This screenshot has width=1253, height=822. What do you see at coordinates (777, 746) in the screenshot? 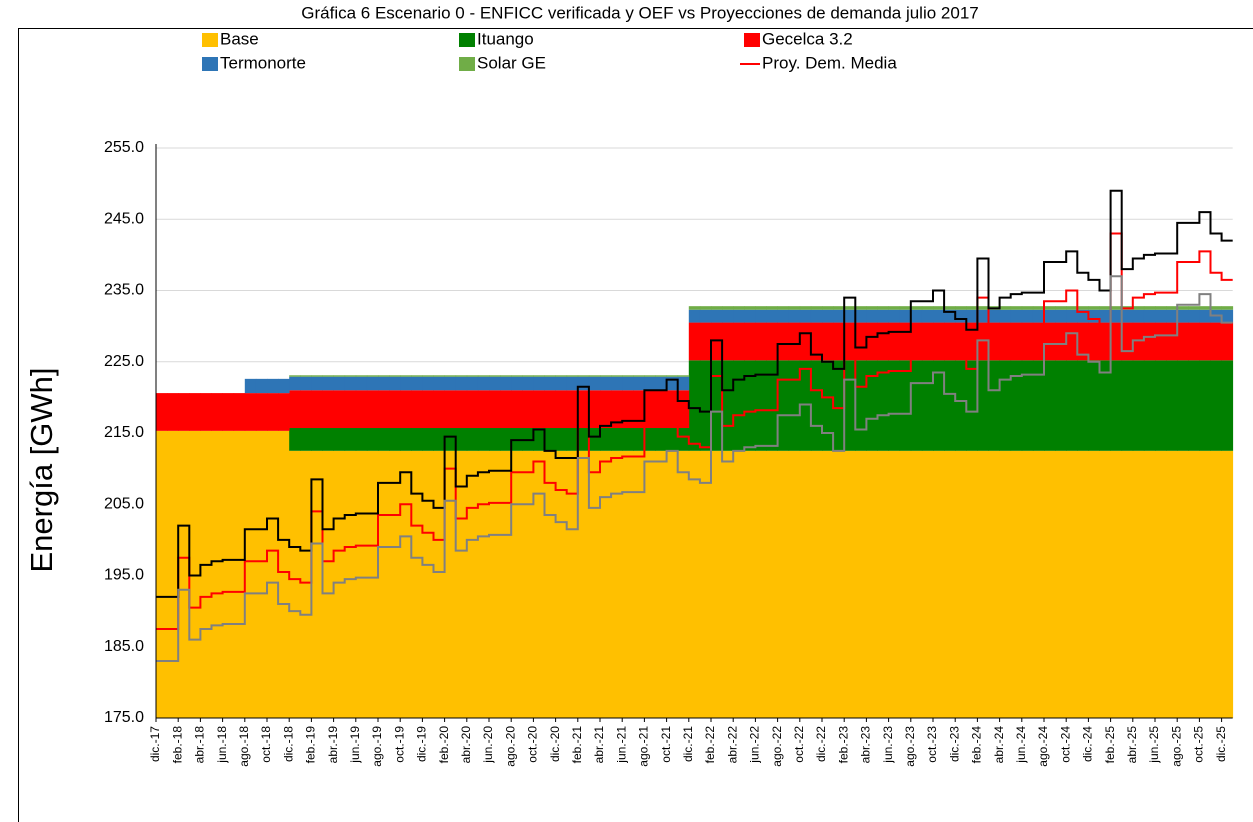
I see `x-tick-label: ago.-22` at bounding box center [777, 746].